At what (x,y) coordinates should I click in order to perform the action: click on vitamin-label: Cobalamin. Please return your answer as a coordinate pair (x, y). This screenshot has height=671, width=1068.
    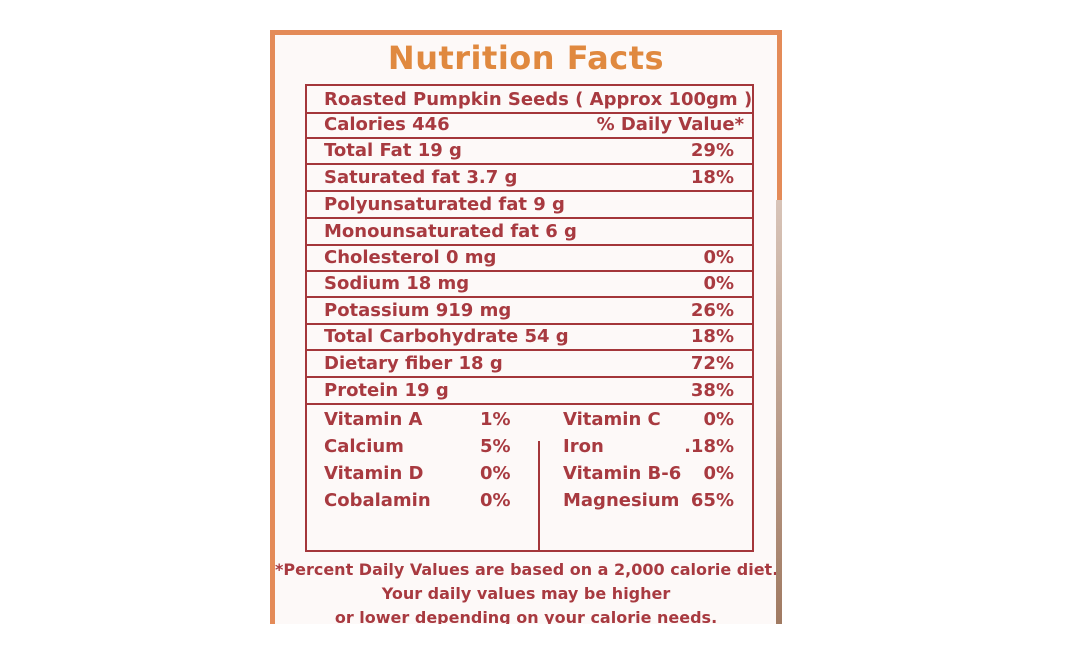
    Looking at the image, I should click on (377, 500).